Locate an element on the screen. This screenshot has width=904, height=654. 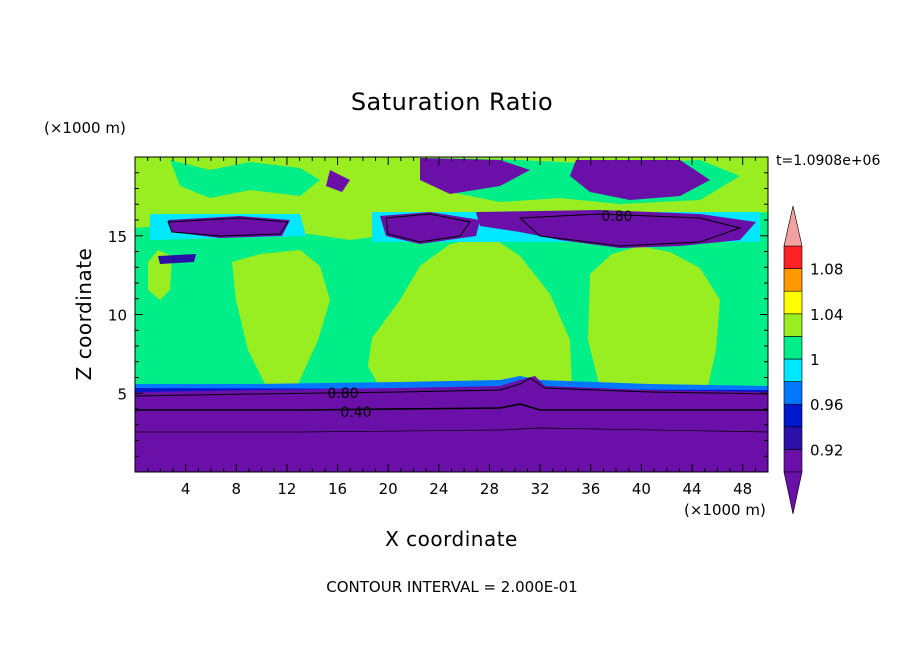
y-tick-label: 10 is located at coordinates (117, 316).